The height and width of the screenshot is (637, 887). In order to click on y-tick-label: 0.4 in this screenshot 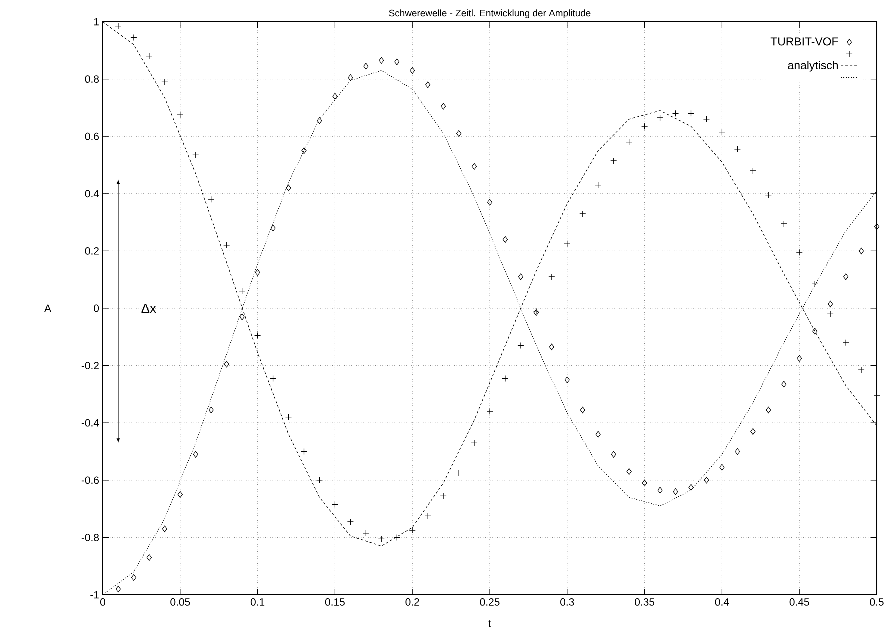, I will do `click(92, 194)`.